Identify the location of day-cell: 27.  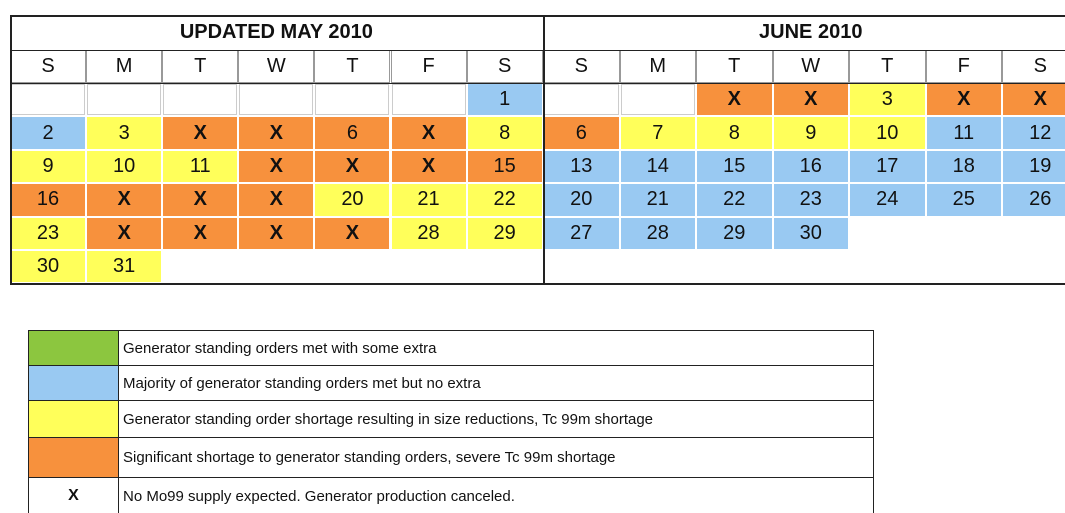
(581, 233).